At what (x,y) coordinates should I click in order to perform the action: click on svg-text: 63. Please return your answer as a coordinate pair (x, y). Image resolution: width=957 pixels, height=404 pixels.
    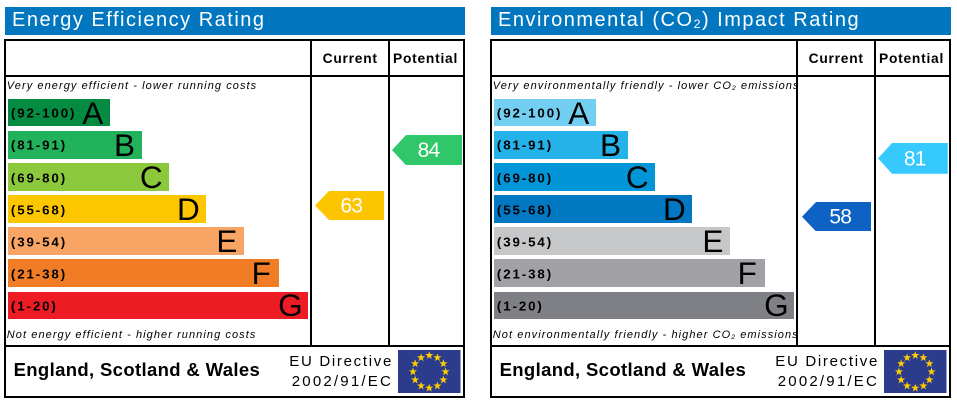
    Looking at the image, I should click on (351, 205).